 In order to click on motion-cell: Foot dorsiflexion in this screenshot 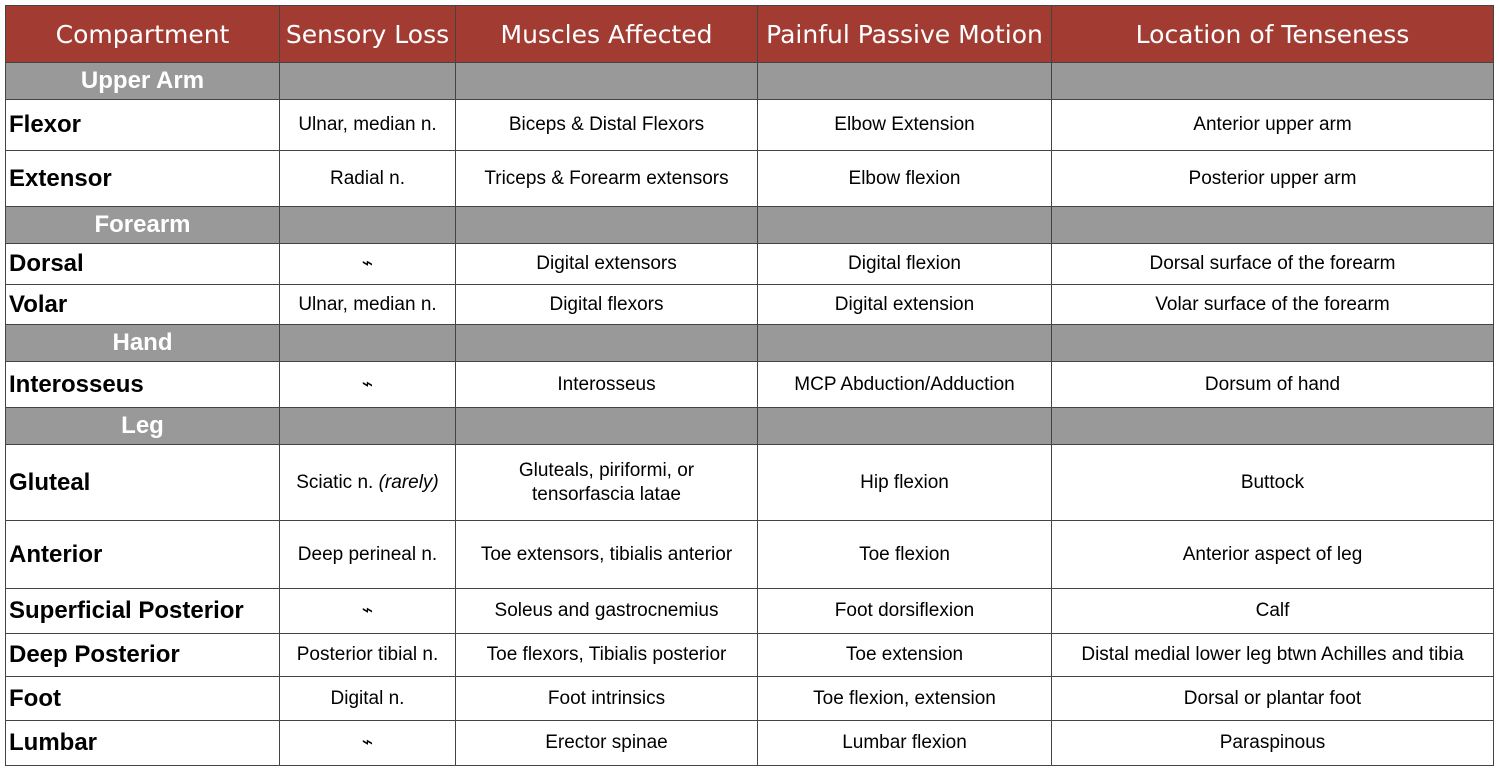, I will do `click(904, 611)`.